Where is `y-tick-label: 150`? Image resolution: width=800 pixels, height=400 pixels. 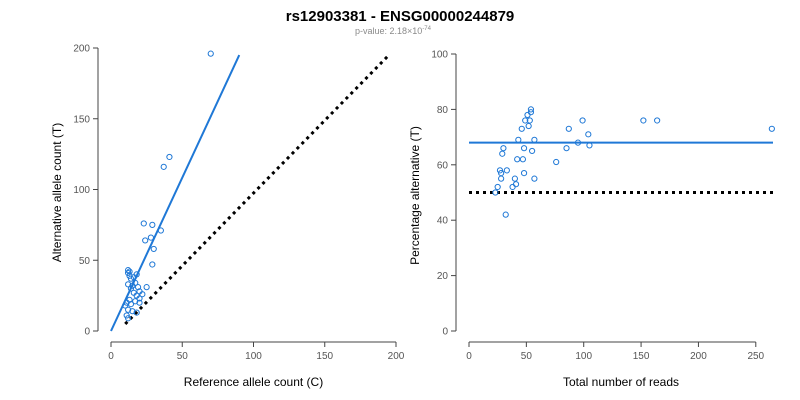 y-tick-label: 150 is located at coordinates (81, 119).